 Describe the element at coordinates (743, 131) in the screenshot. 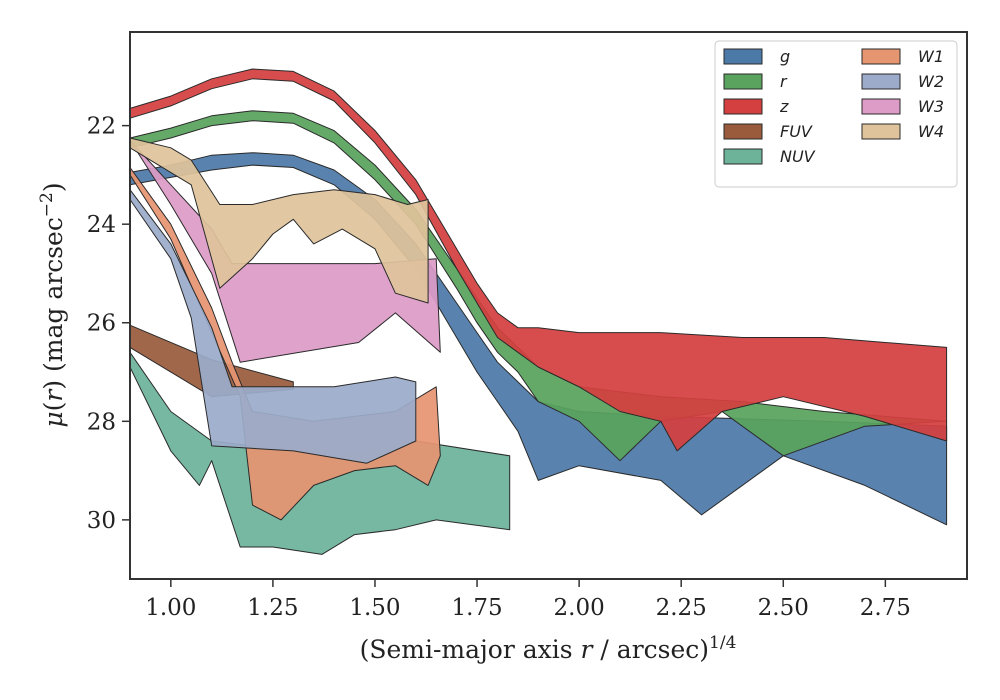

I see `legend-swatch-fuv` at that location.